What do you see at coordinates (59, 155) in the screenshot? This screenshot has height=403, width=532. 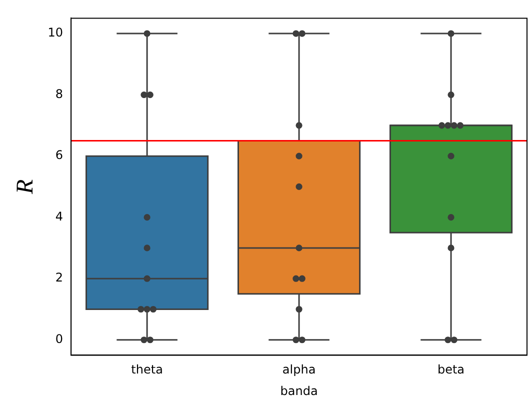 I see `y-tick-label: 6` at bounding box center [59, 155].